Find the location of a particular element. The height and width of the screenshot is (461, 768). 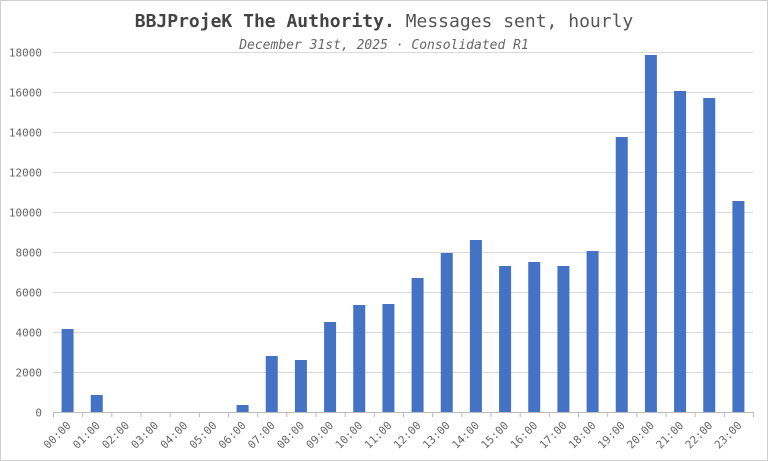

x-tick-label: 07:00 is located at coordinates (261, 435).